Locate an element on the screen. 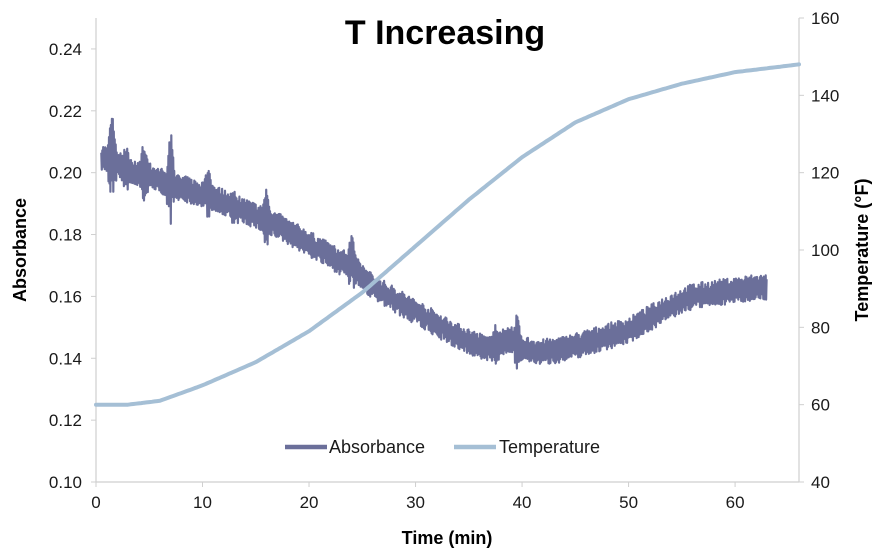 This screenshot has height=554, width=881. x-tick-label: 0 is located at coordinates (95, 502).